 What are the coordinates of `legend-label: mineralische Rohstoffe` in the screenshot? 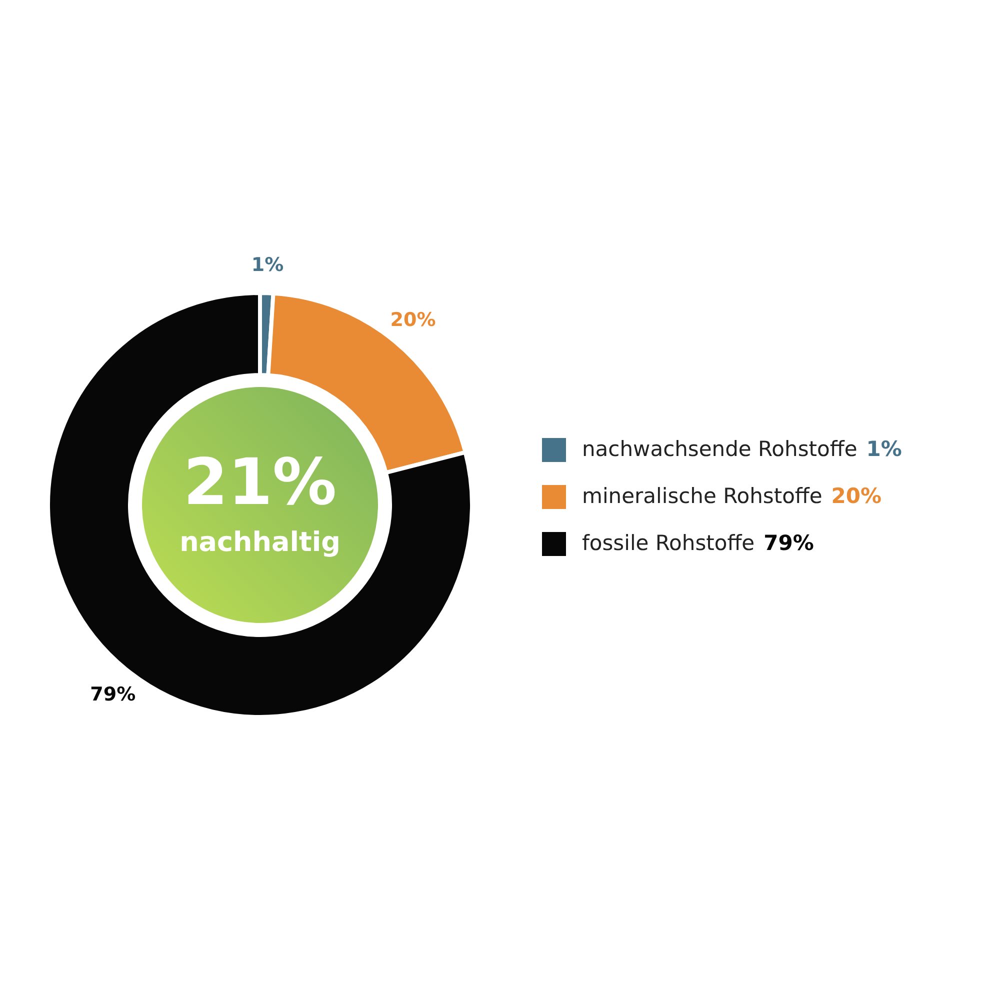 It's located at (702, 496).